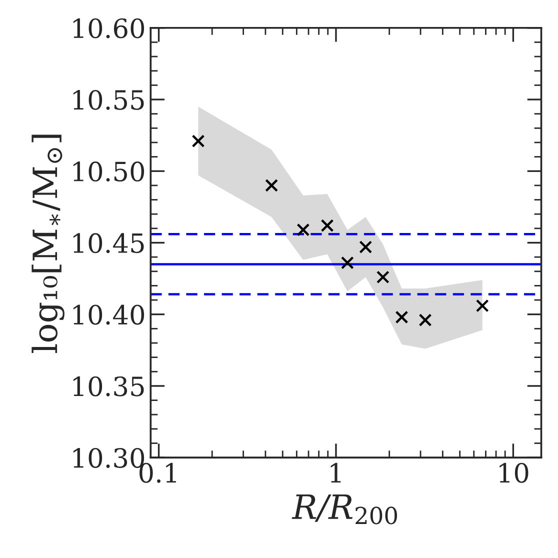  Describe the element at coordinates (108, 100) in the screenshot. I see `y-tick-label: 10.55` at that location.